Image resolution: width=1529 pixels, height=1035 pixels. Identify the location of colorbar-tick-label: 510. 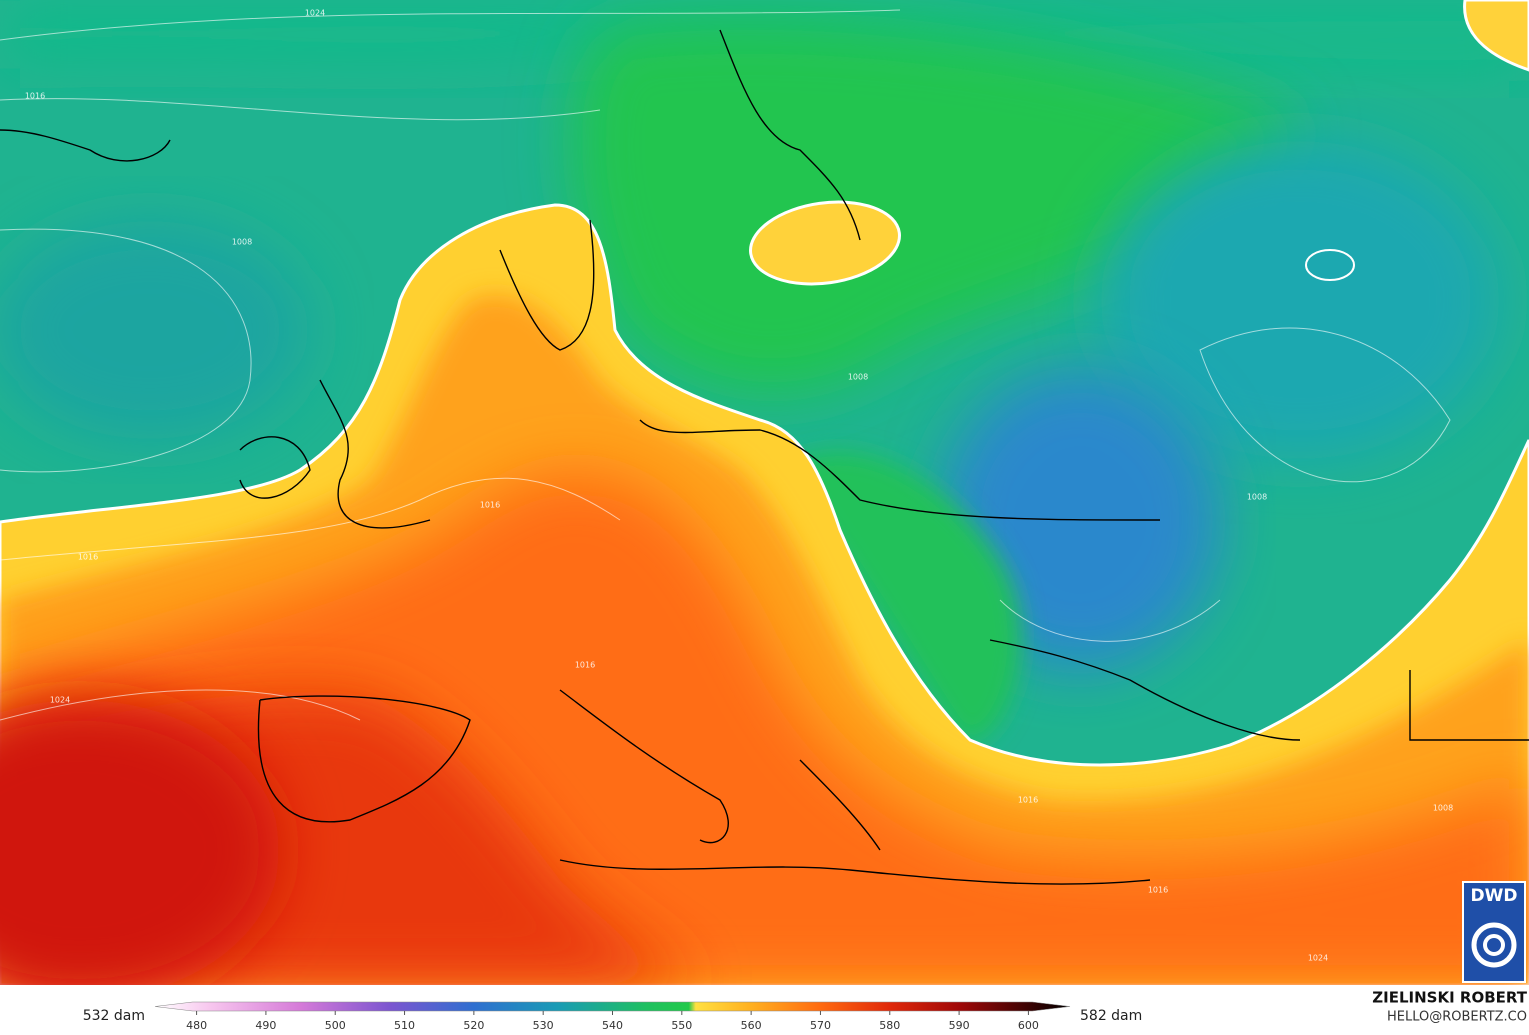
(404, 1025).